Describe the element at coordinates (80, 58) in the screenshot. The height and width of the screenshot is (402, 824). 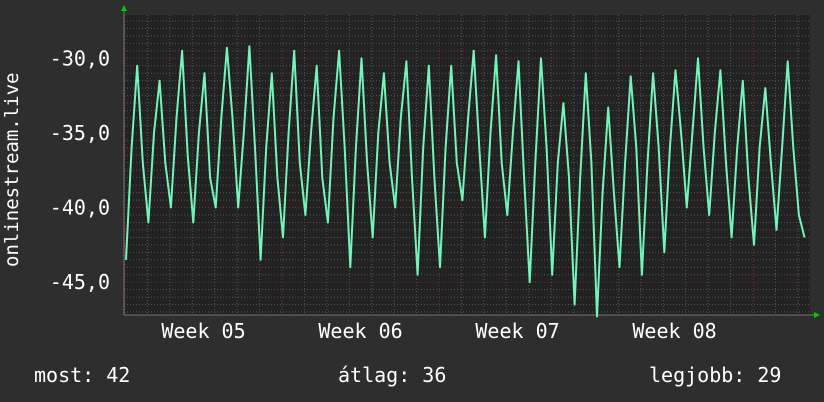
I see `y-tick-label: -30,0` at that location.